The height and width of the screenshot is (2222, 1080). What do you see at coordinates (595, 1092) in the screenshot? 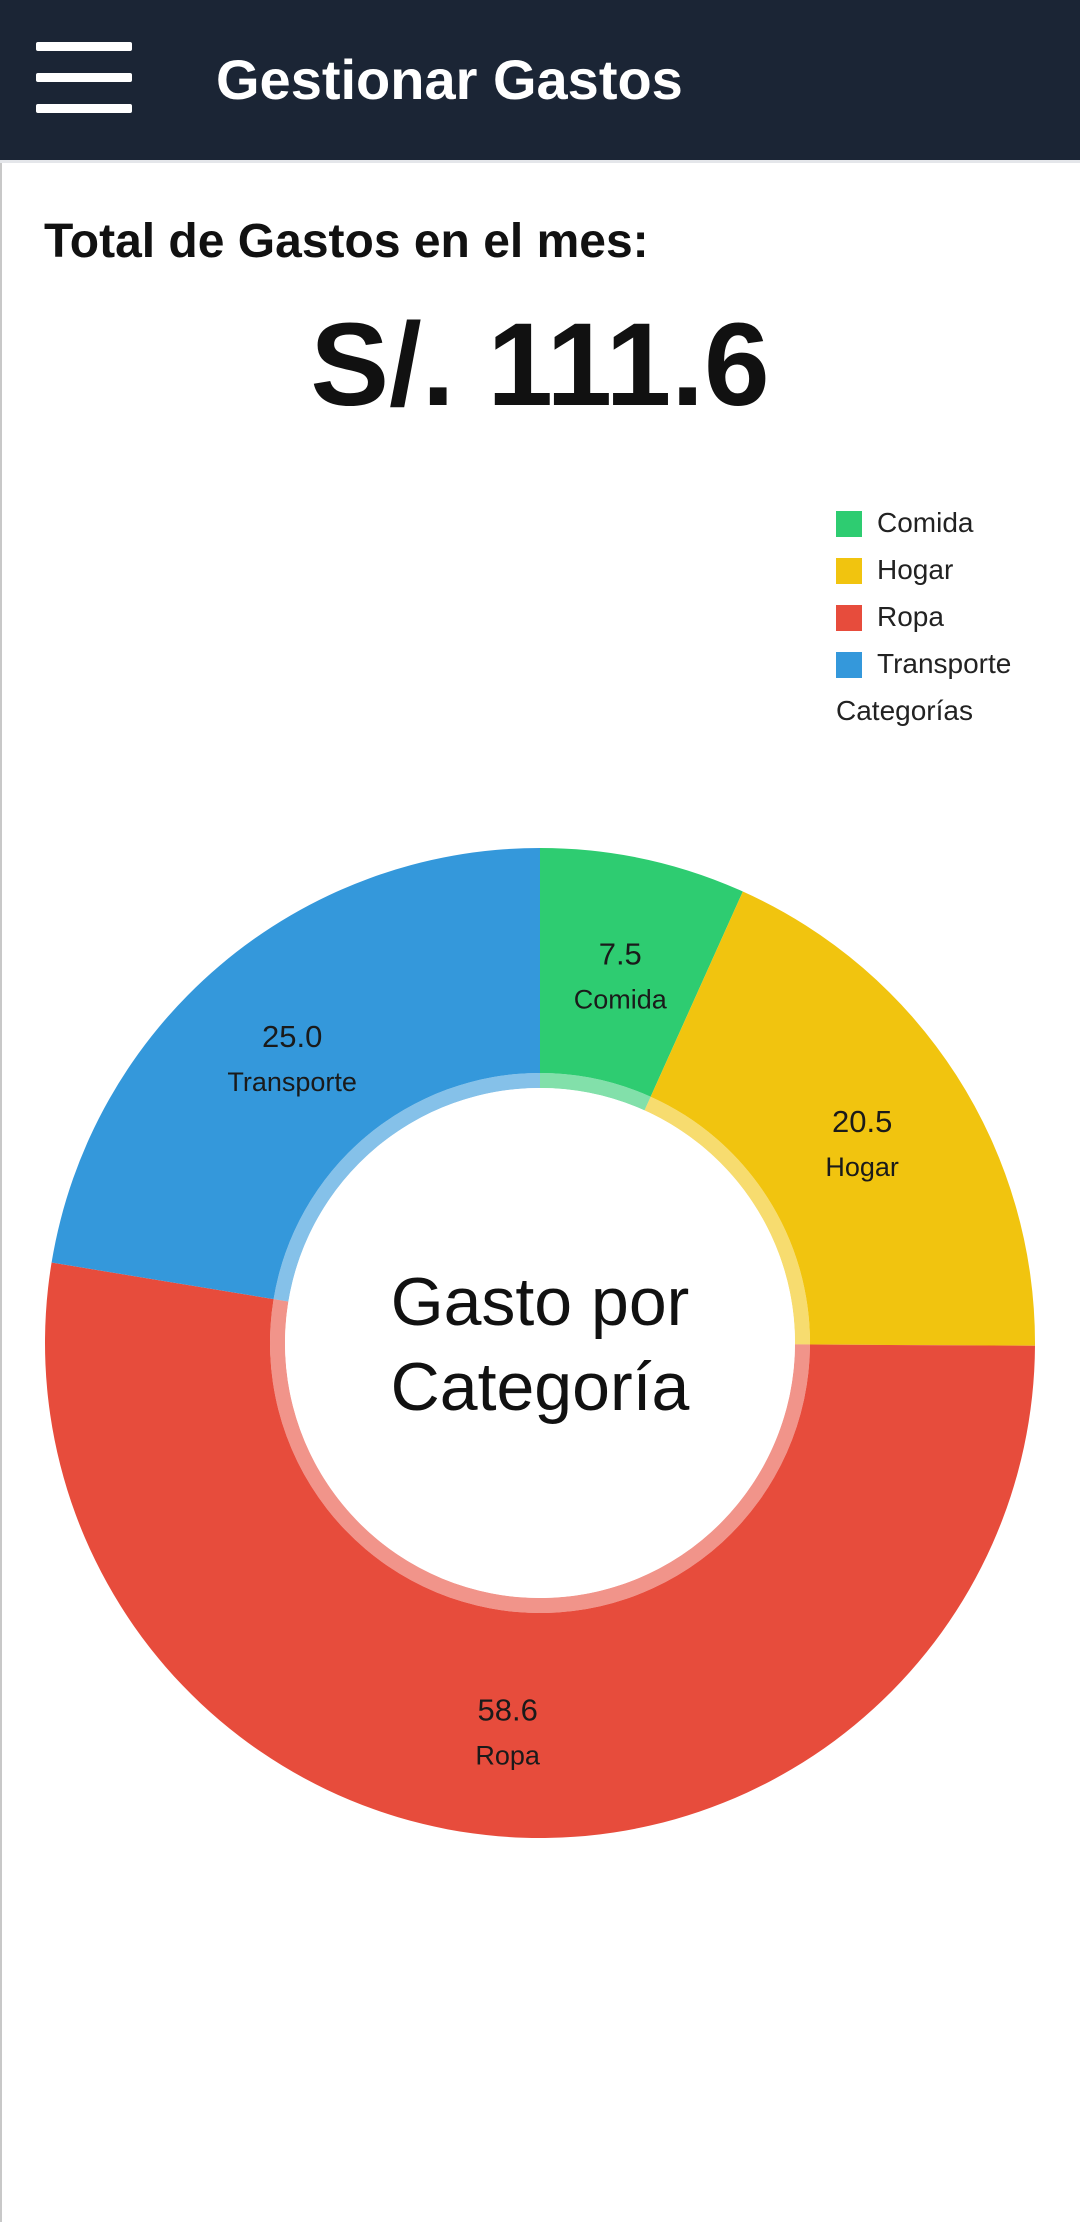
I see `inner-ring-comida` at bounding box center [595, 1092].